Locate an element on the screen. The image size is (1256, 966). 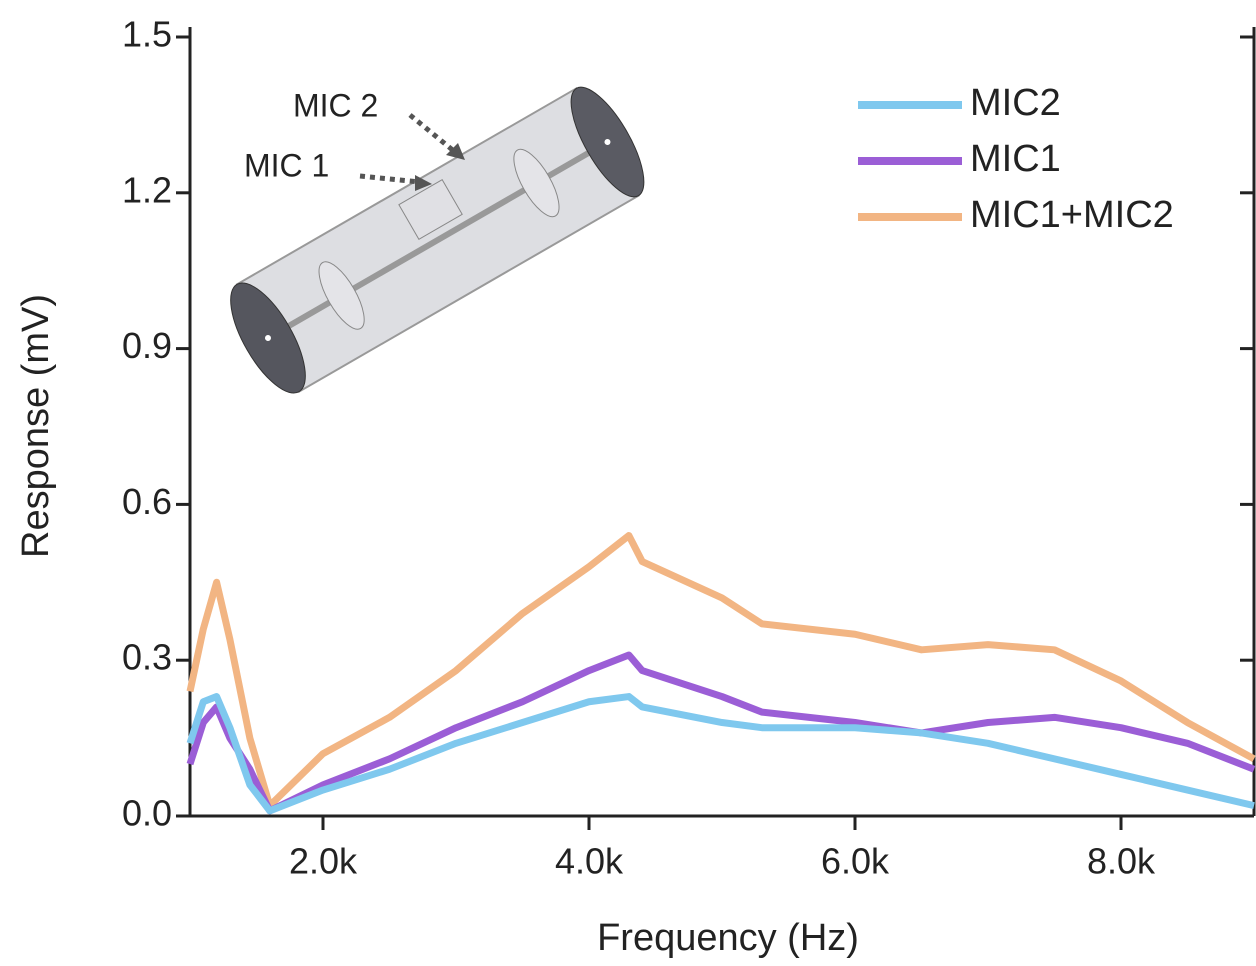
annotation: MIC 2 is located at coordinates (335, 105).